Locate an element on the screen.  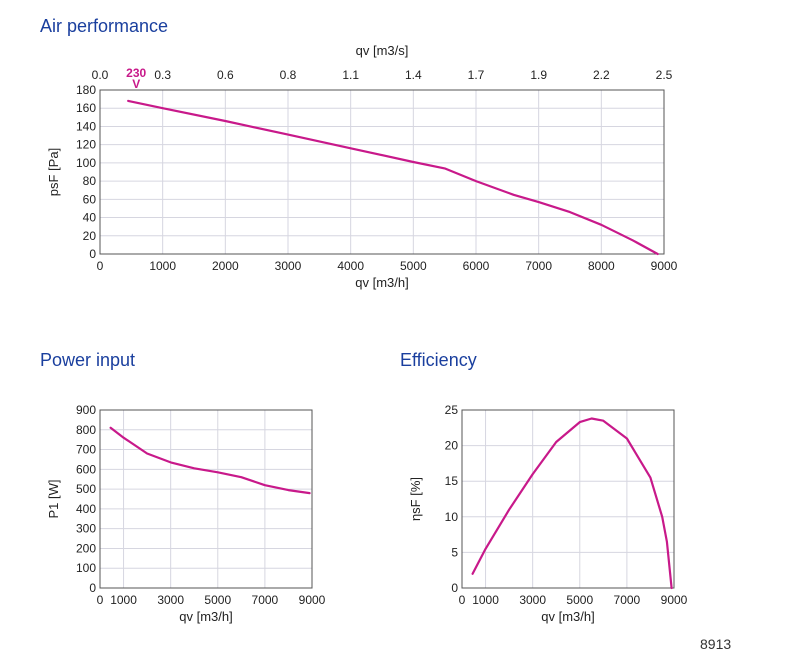
power-y-tick-label: 700 is located at coordinates (86, 450).